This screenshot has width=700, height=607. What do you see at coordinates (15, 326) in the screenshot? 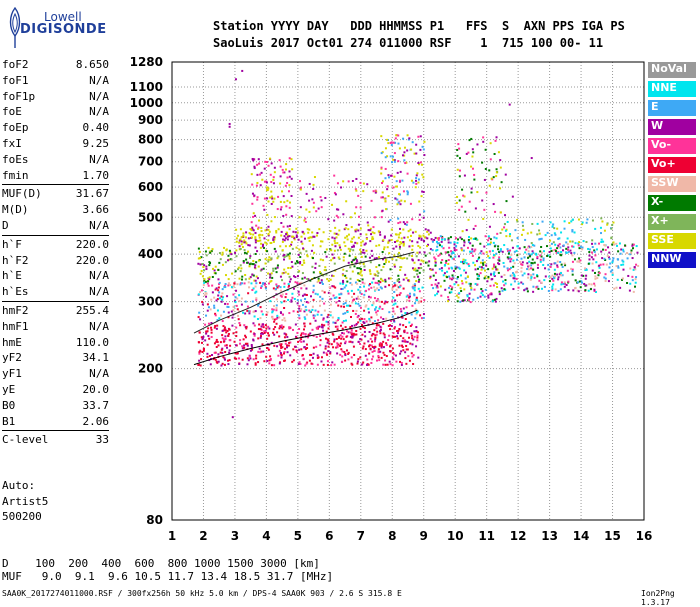
I see `param-name: hmF1` at bounding box center [15, 326].